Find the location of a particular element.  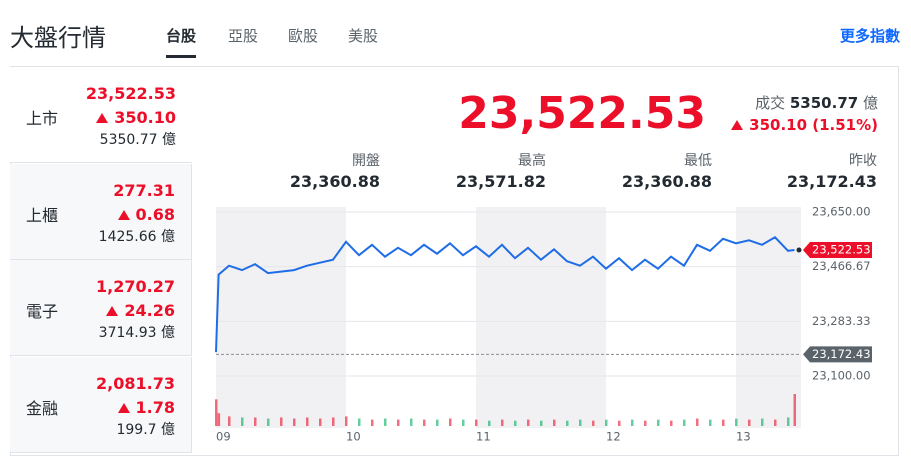

turnover-label: 成交 is located at coordinates (770, 103).